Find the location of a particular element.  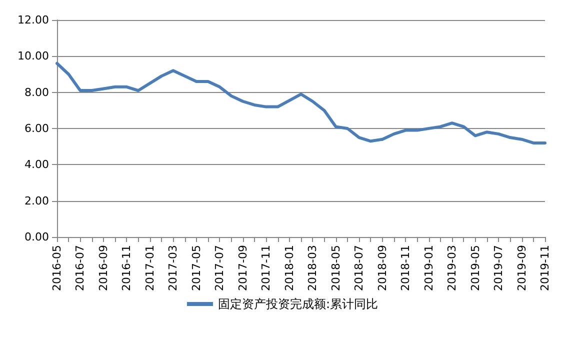

y-tick-label: 8.00 is located at coordinates (36, 92).